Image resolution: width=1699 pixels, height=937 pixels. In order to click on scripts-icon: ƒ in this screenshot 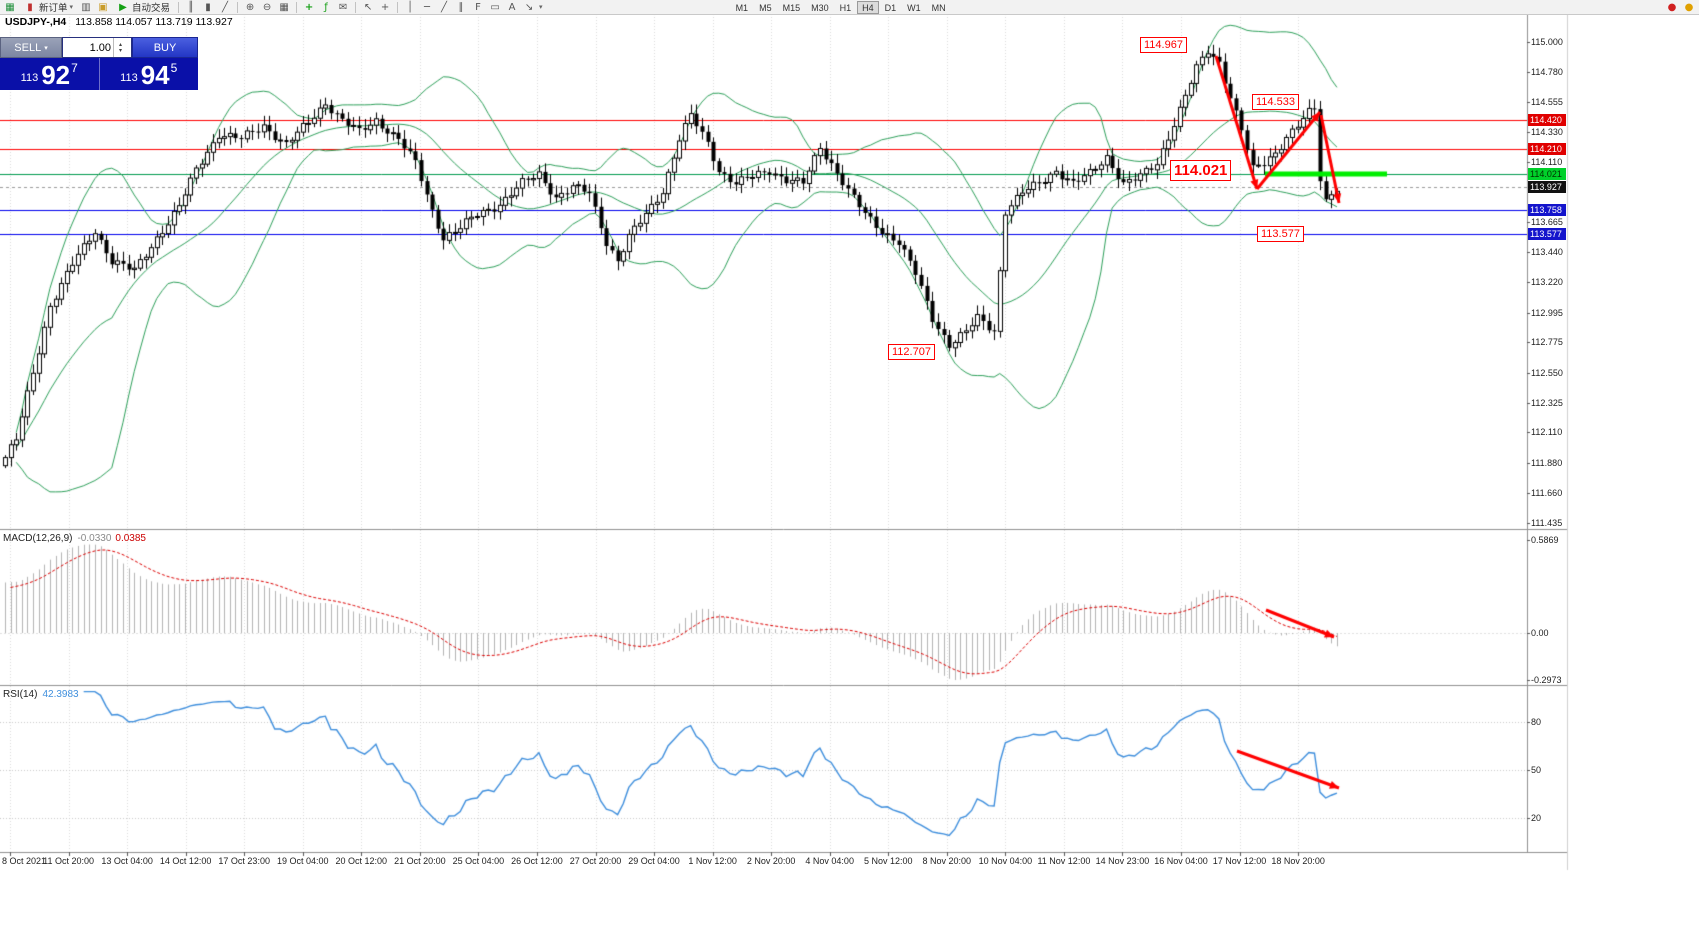, I will do `click(326, 7)`.